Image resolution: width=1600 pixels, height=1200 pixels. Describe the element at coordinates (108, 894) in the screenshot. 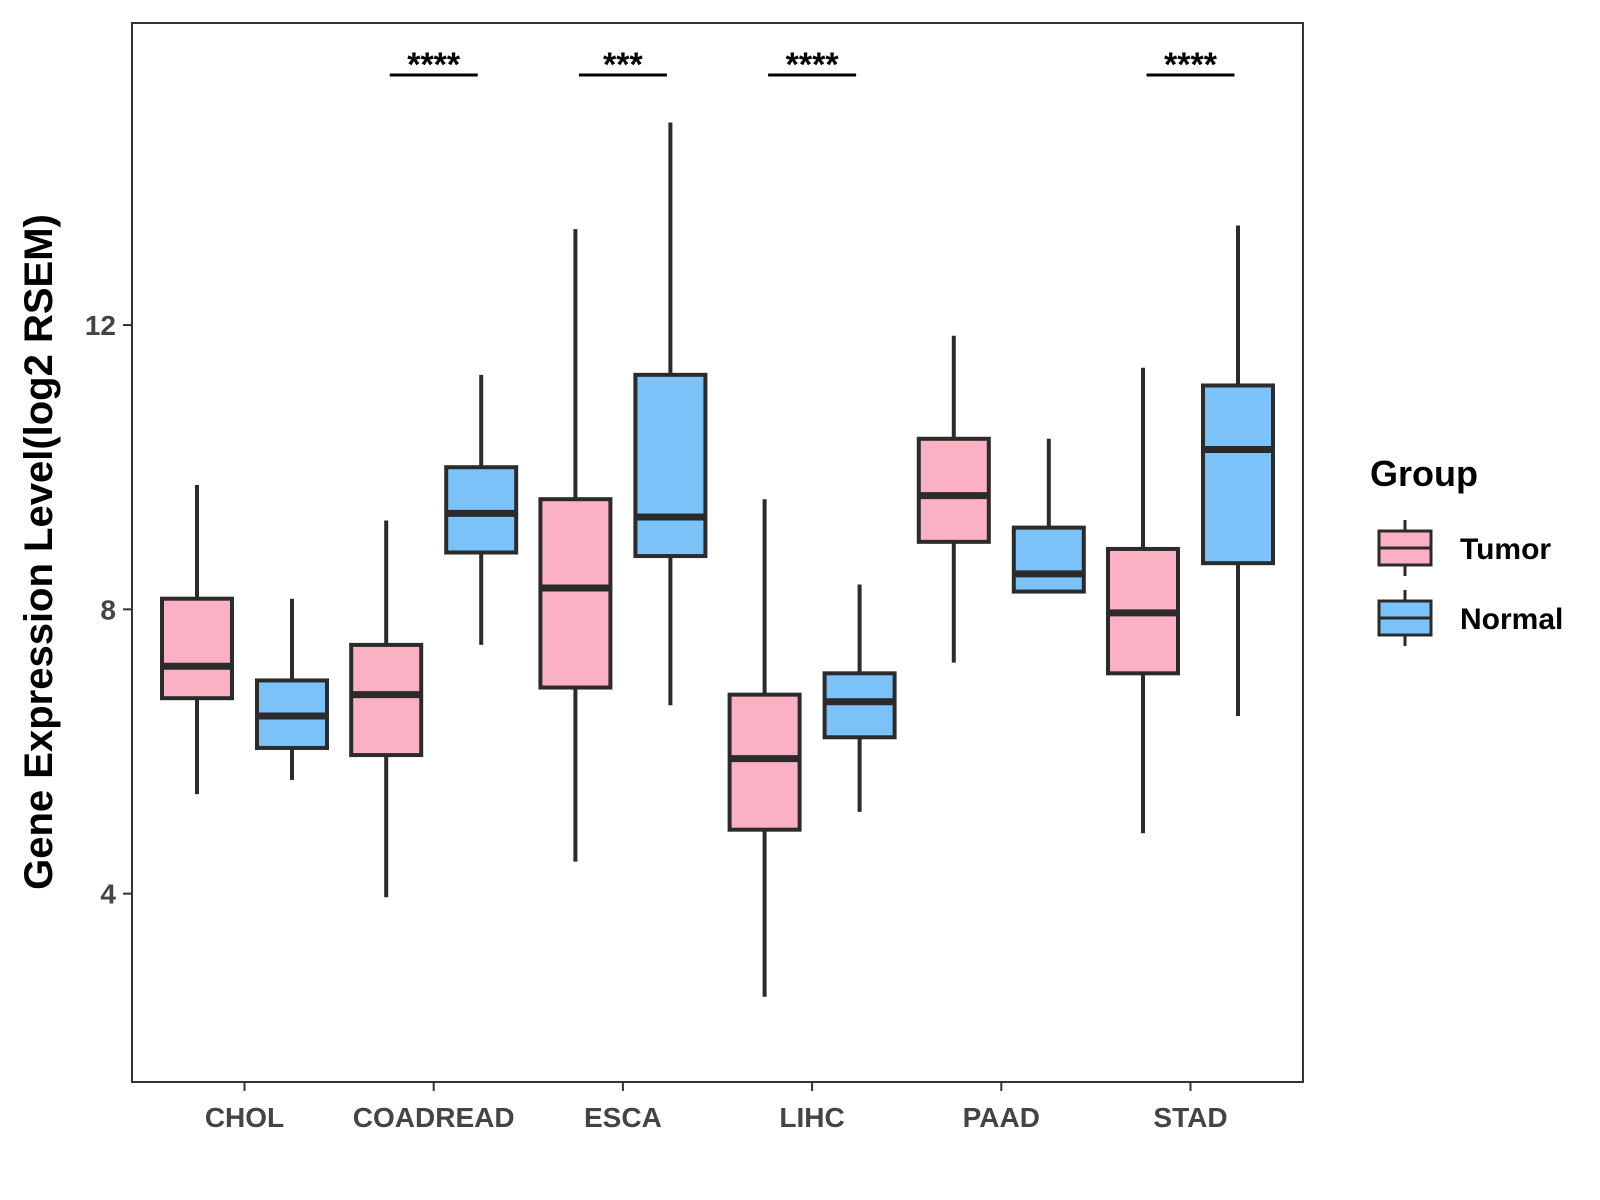

I see `y-tick-label: 4` at that location.